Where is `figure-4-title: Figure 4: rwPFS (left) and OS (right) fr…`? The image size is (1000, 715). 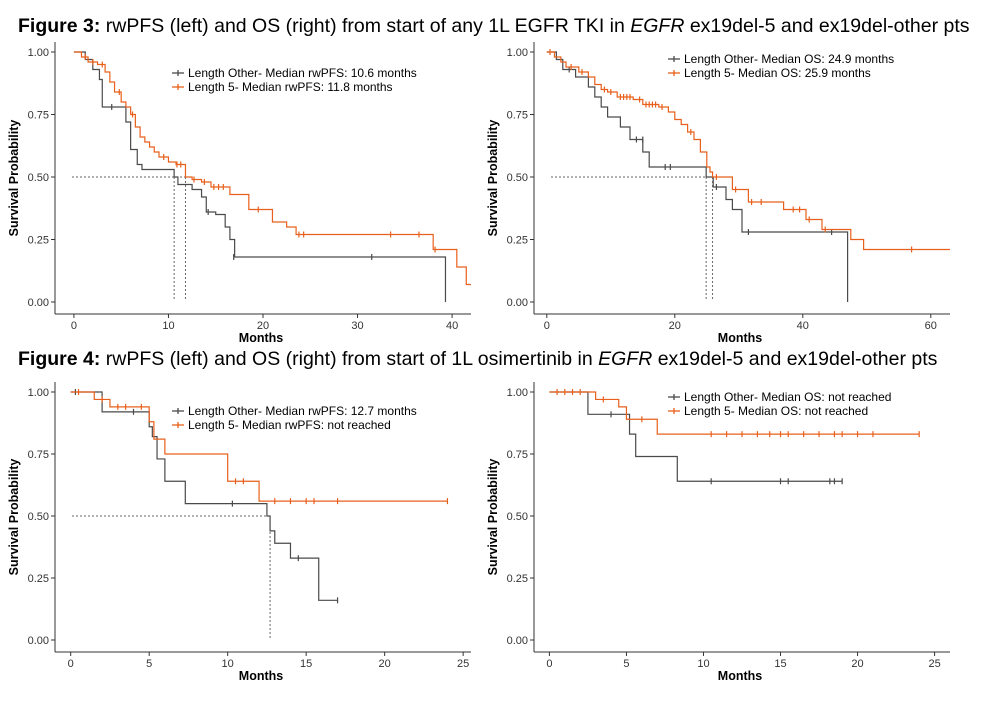
figure-4-title: Figure 4: rwPFS (left) and OS (right) fr… is located at coordinates (477, 359).